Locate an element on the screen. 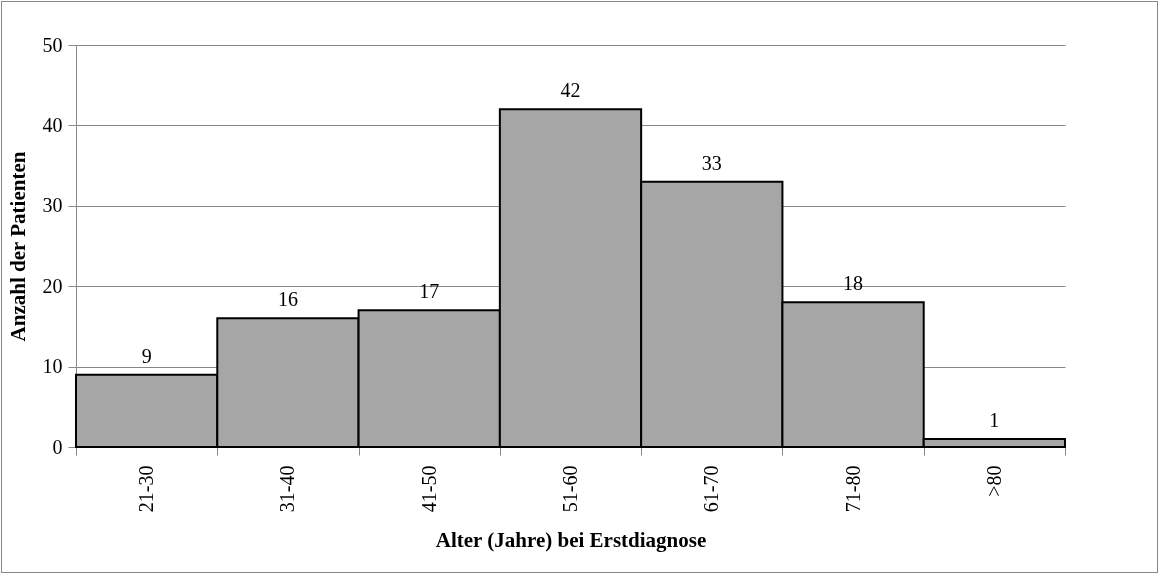 The image size is (1163, 578). x-axis-title: Alter (Jahre) bei Erstdiagnose is located at coordinates (571, 540).